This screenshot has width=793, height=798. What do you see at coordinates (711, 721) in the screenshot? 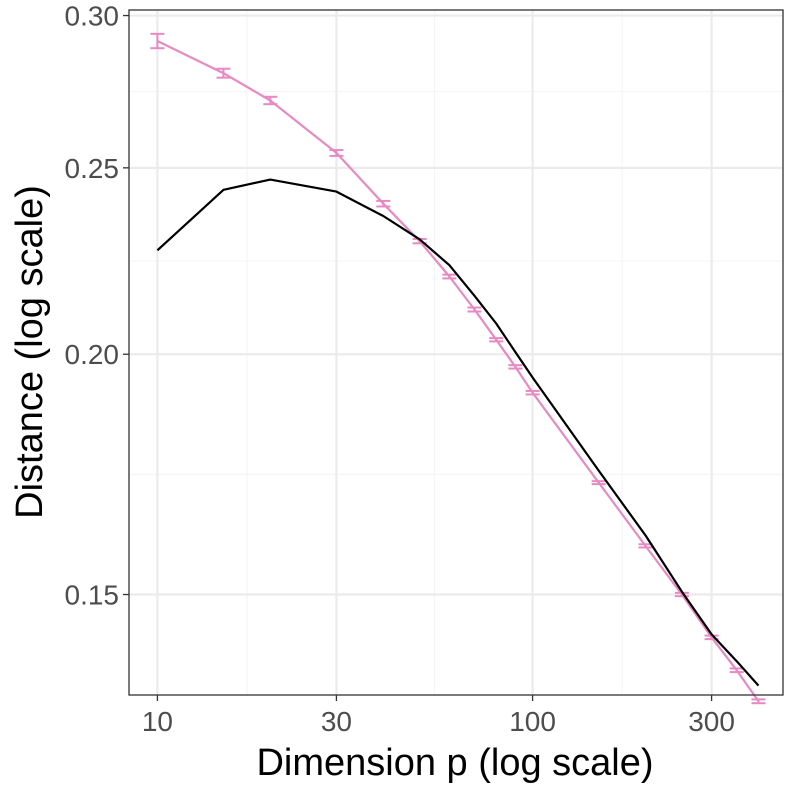
I see `x-tick-label: 300` at bounding box center [711, 721].